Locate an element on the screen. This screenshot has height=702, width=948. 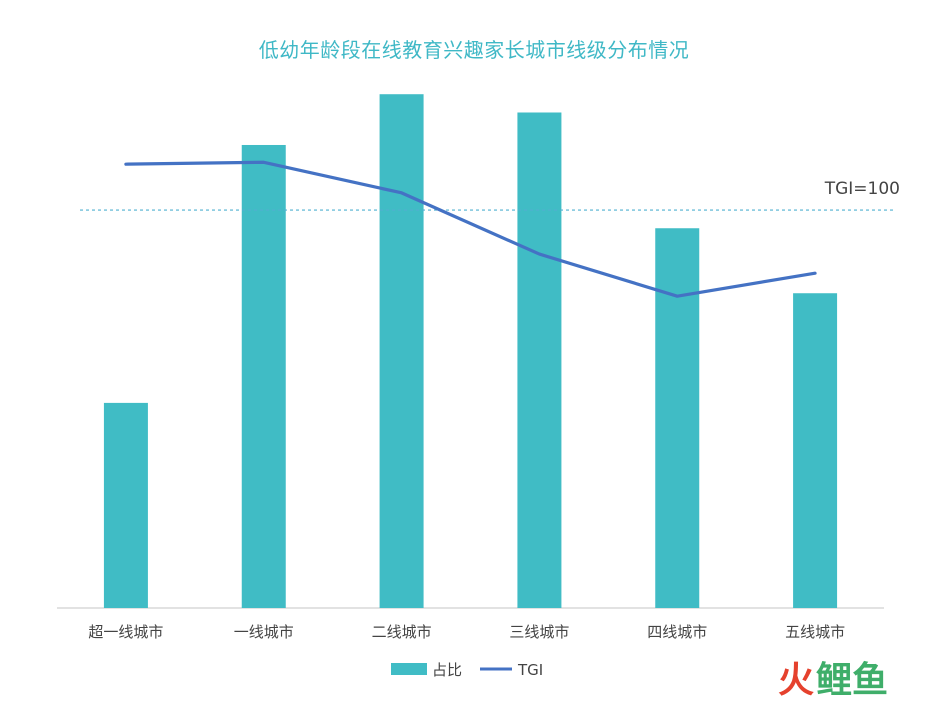
watermark-logo: 火 鲤鱼 is located at coordinates (833, 680).